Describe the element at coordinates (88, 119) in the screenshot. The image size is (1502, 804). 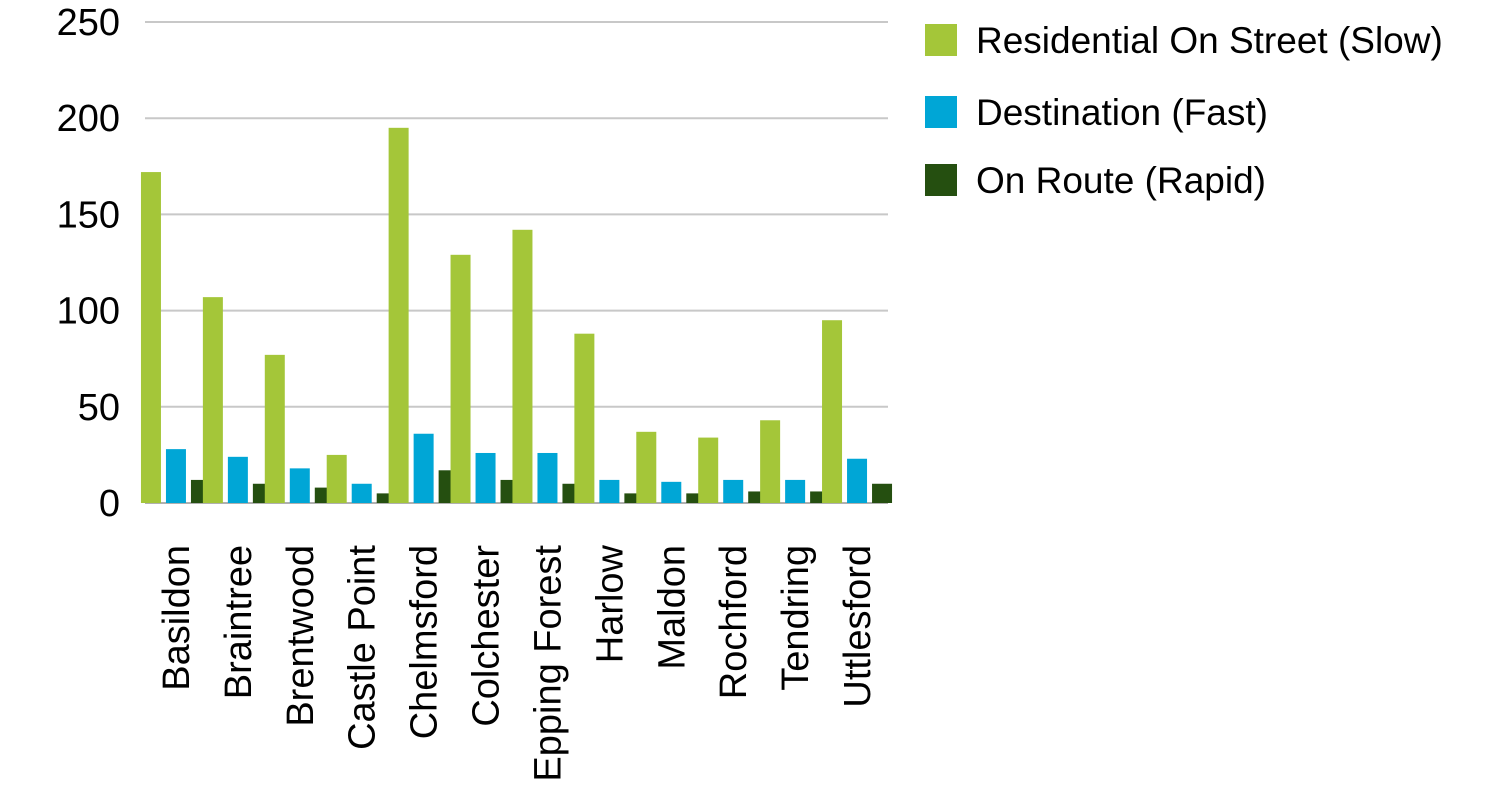
I see `y-tick-label: 200` at that location.